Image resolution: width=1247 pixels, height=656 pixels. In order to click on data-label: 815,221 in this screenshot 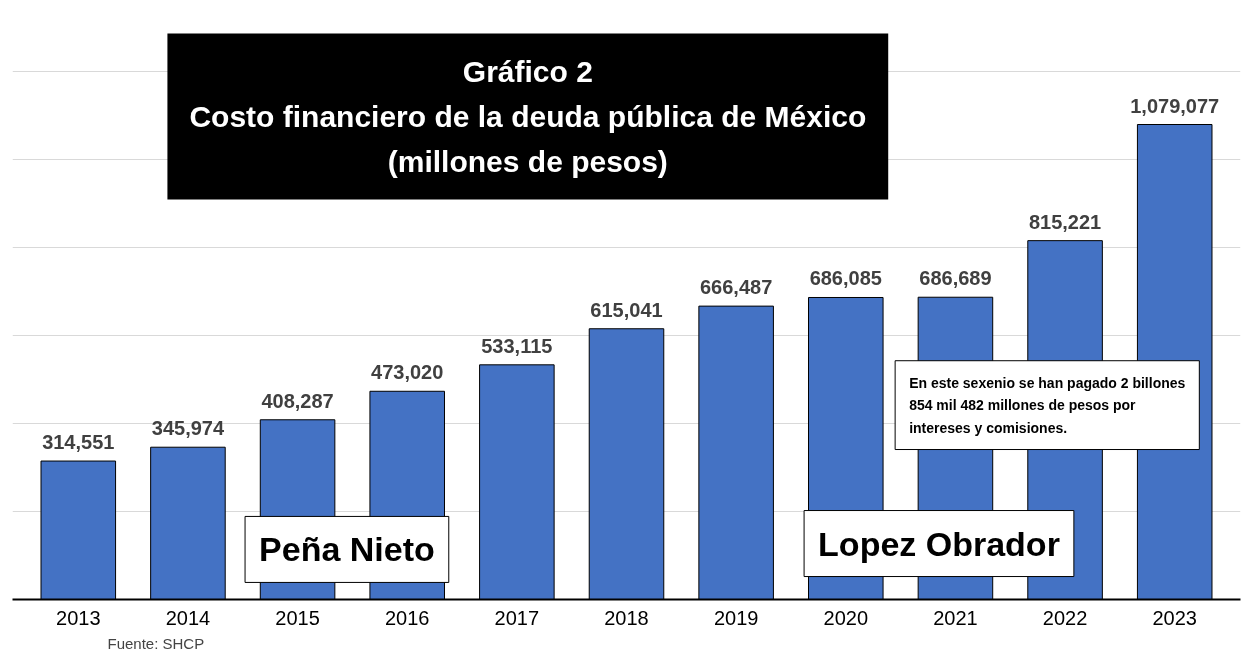, I will do `click(1065, 221)`.